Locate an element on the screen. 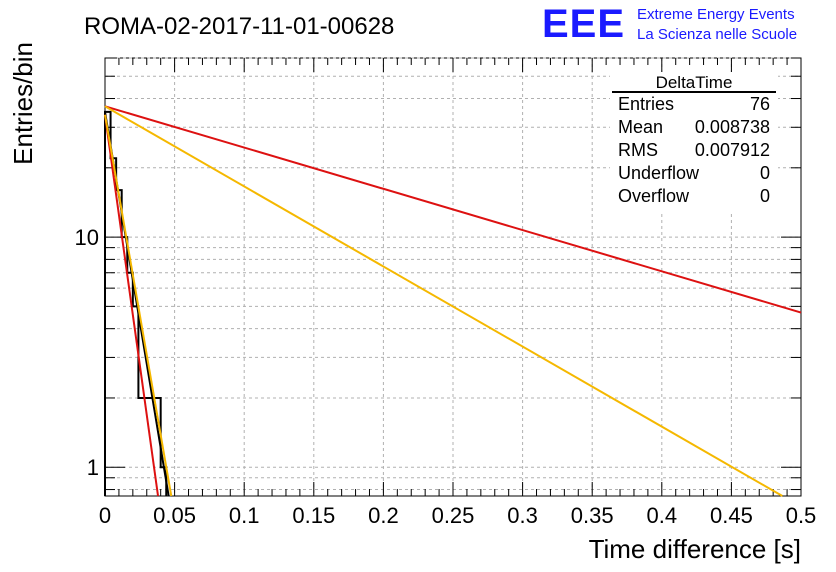 The height and width of the screenshot is (572, 836). x-tick-label: 0.2 is located at coordinates (383, 515).